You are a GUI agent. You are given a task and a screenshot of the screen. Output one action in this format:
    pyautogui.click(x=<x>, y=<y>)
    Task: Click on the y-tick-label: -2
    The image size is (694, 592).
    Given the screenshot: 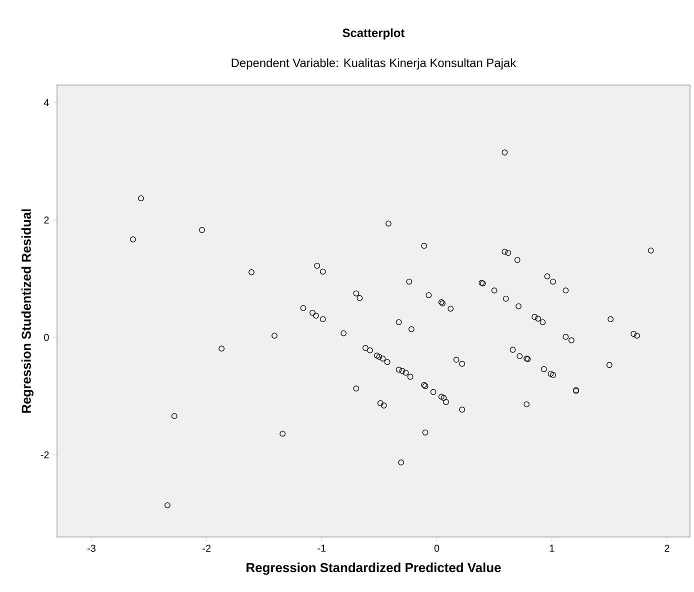 What is the action you would take?
    pyautogui.click(x=44, y=454)
    